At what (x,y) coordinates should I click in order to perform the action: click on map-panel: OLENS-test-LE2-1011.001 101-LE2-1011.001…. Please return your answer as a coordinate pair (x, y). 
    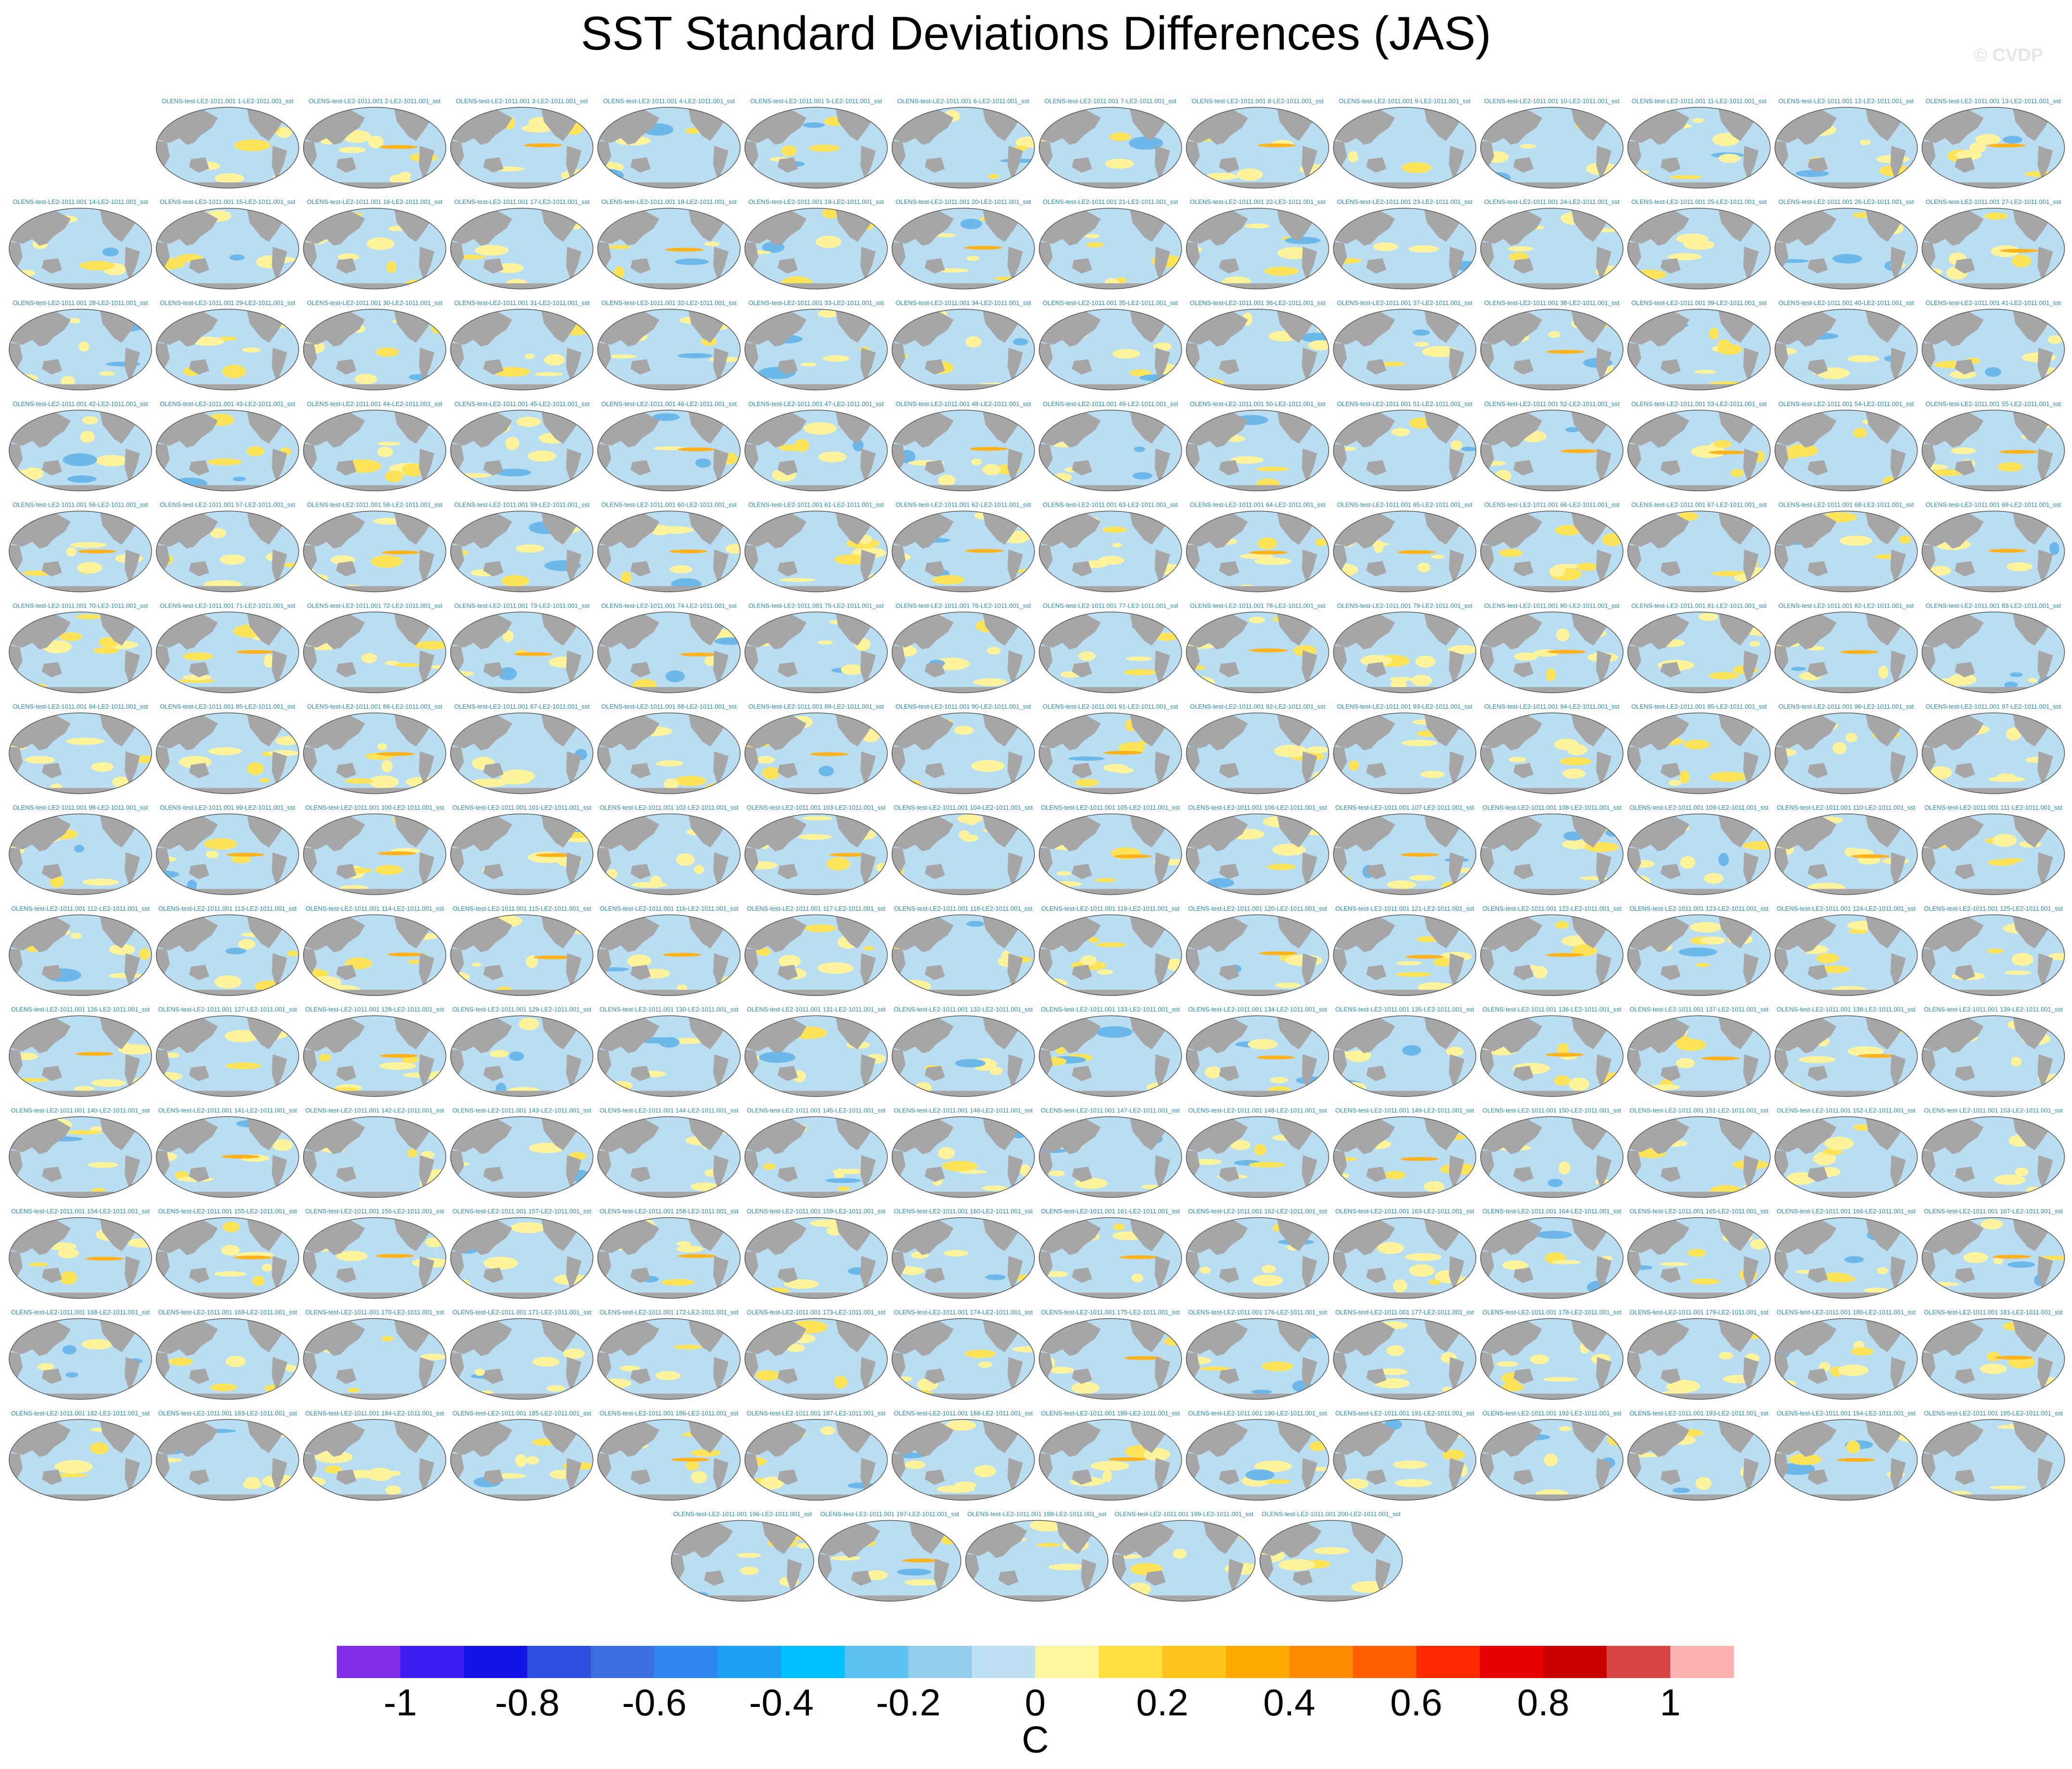
    Looking at the image, I should click on (522, 849).